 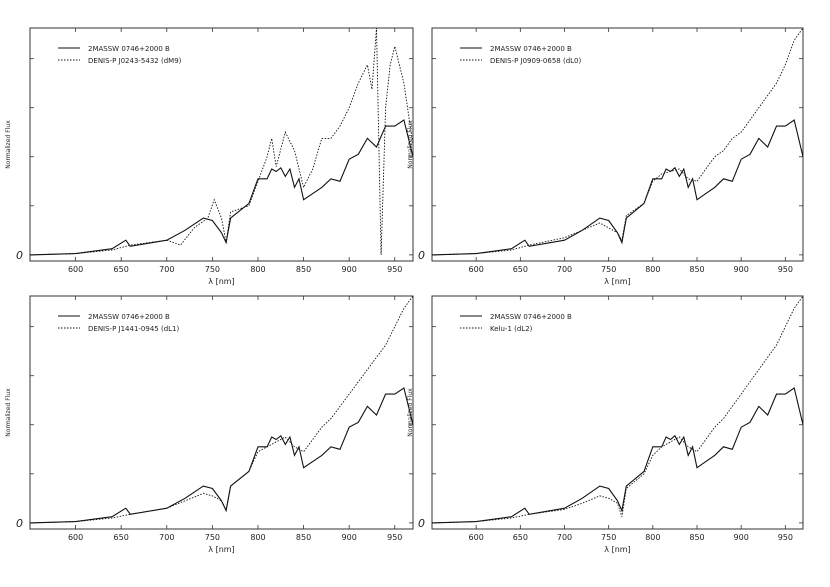 I want to click on legend-label-2: DENIS-P J0909-0658 (dL0), so click(x=536, y=61).